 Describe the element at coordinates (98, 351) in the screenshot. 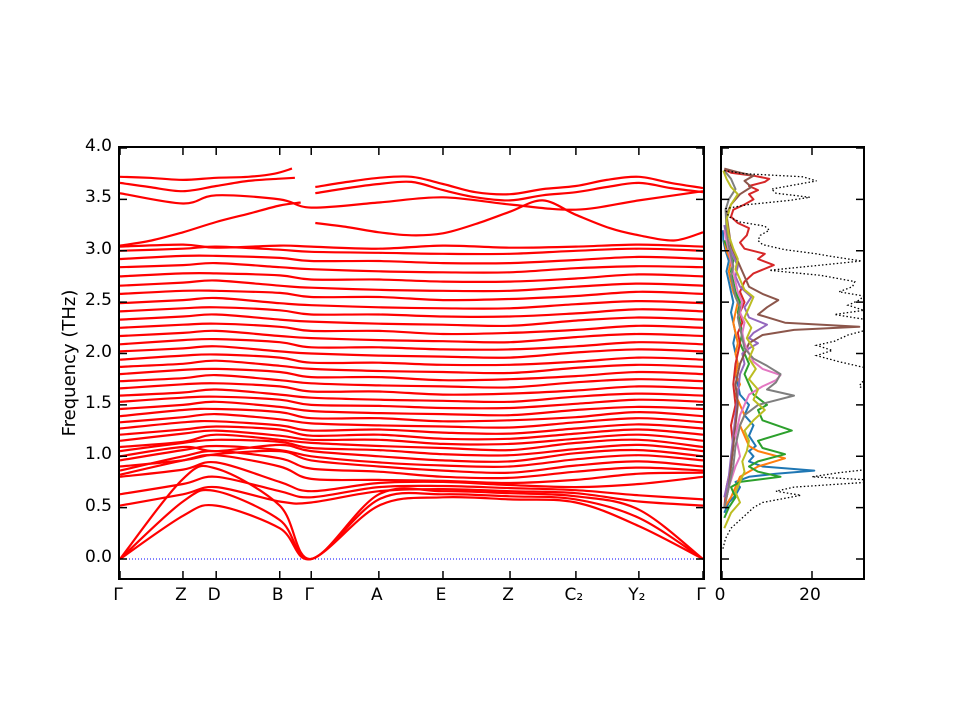

I see `y-tick-label: 2.0` at that location.